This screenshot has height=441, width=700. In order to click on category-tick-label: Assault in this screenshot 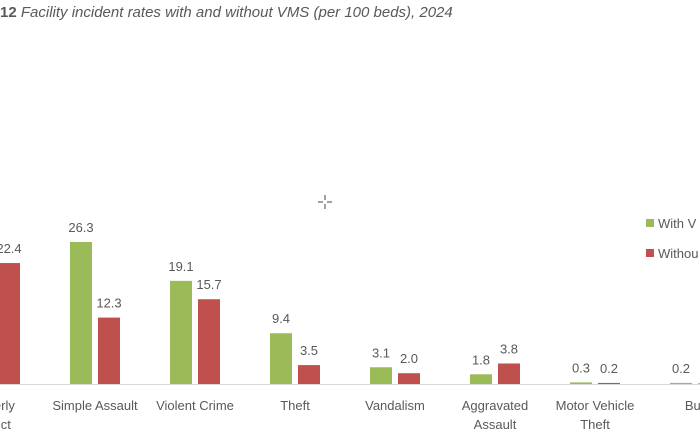, I will do `click(495, 424)`.